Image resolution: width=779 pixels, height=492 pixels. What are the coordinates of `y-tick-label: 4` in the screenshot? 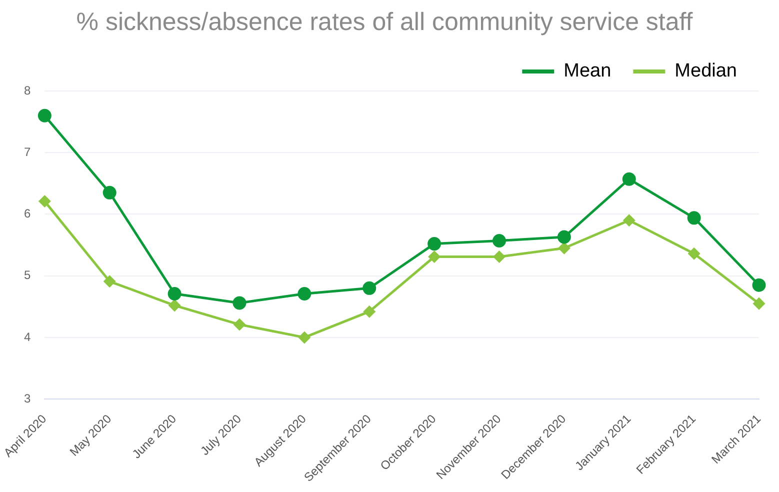 It's located at (27, 337).